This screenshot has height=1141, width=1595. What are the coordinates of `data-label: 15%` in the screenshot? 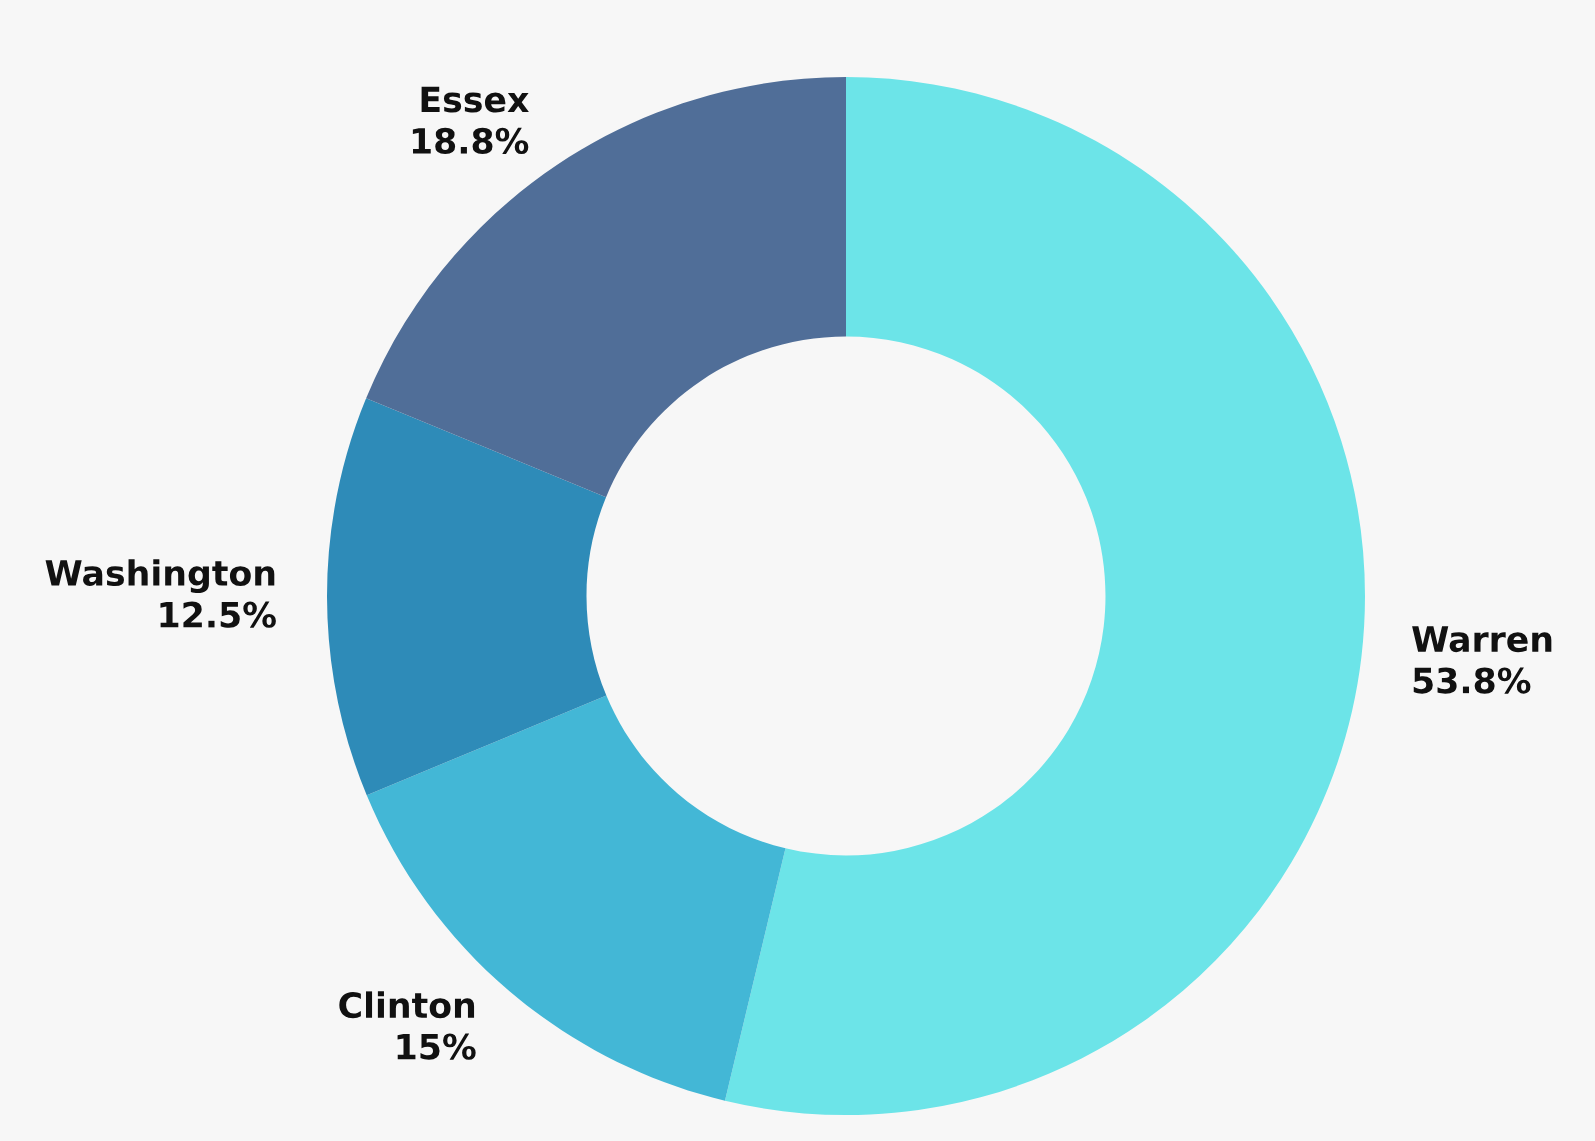 It's located at (436, 1046).